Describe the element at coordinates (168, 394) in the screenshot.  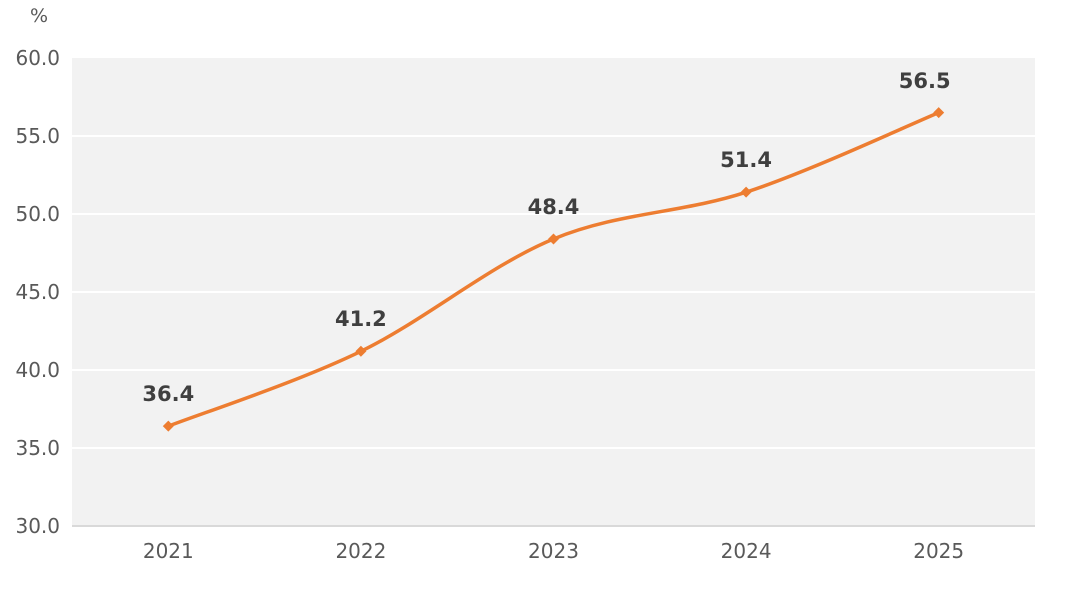
I see `data-label-2021: 36.4` at that location.